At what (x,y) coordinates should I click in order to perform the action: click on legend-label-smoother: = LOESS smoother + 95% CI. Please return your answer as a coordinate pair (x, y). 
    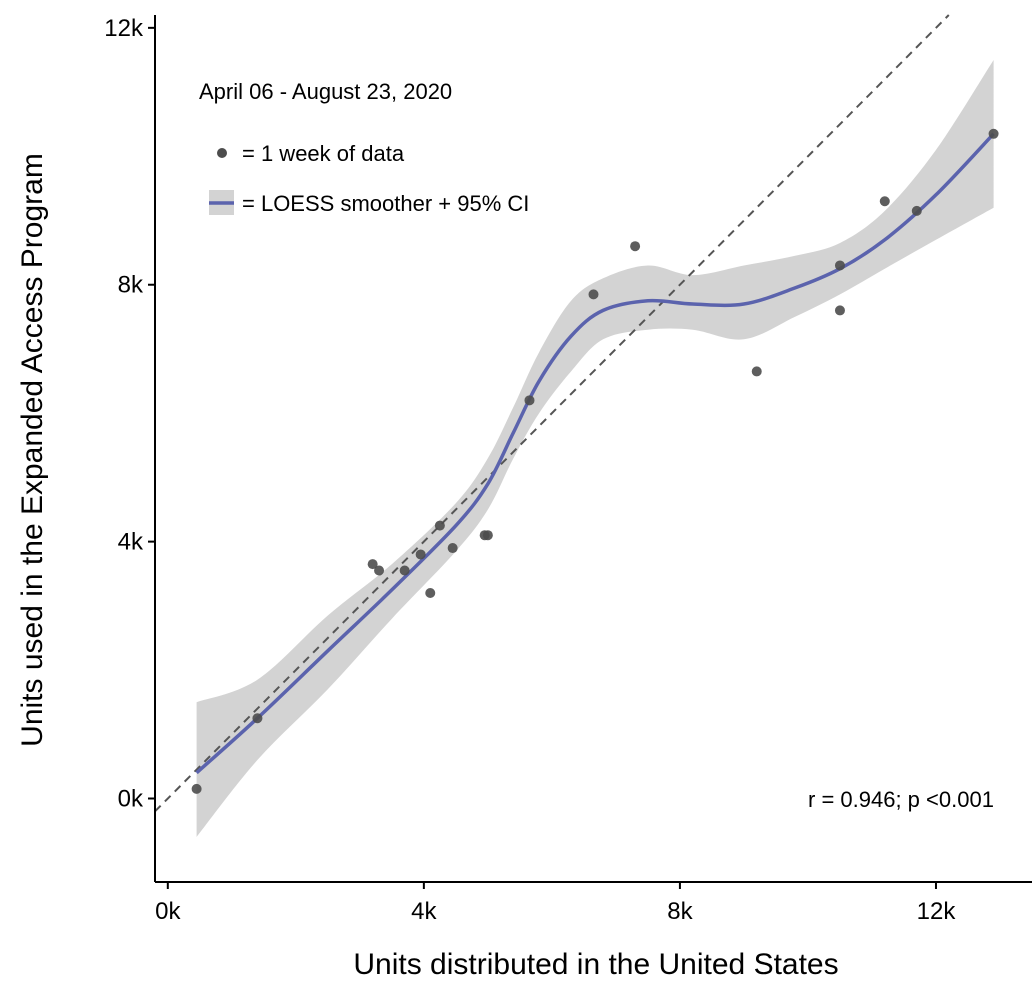
    Looking at the image, I should click on (385, 203).